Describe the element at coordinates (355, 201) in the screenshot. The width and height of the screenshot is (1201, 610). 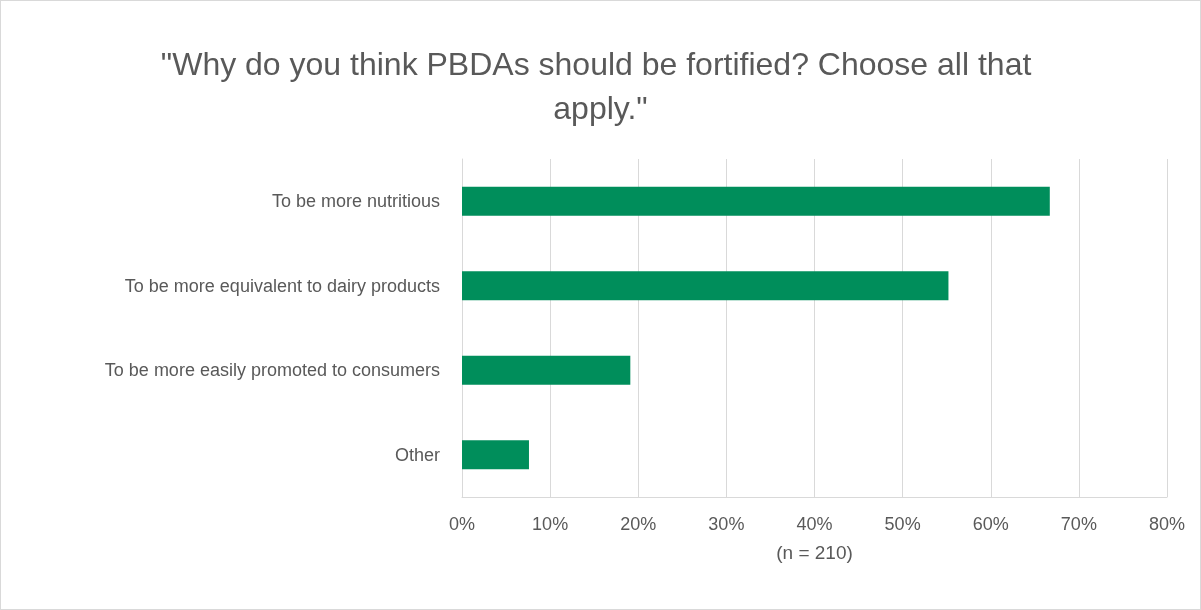
I see `y-tick-label: To be more nutritious` at that location.